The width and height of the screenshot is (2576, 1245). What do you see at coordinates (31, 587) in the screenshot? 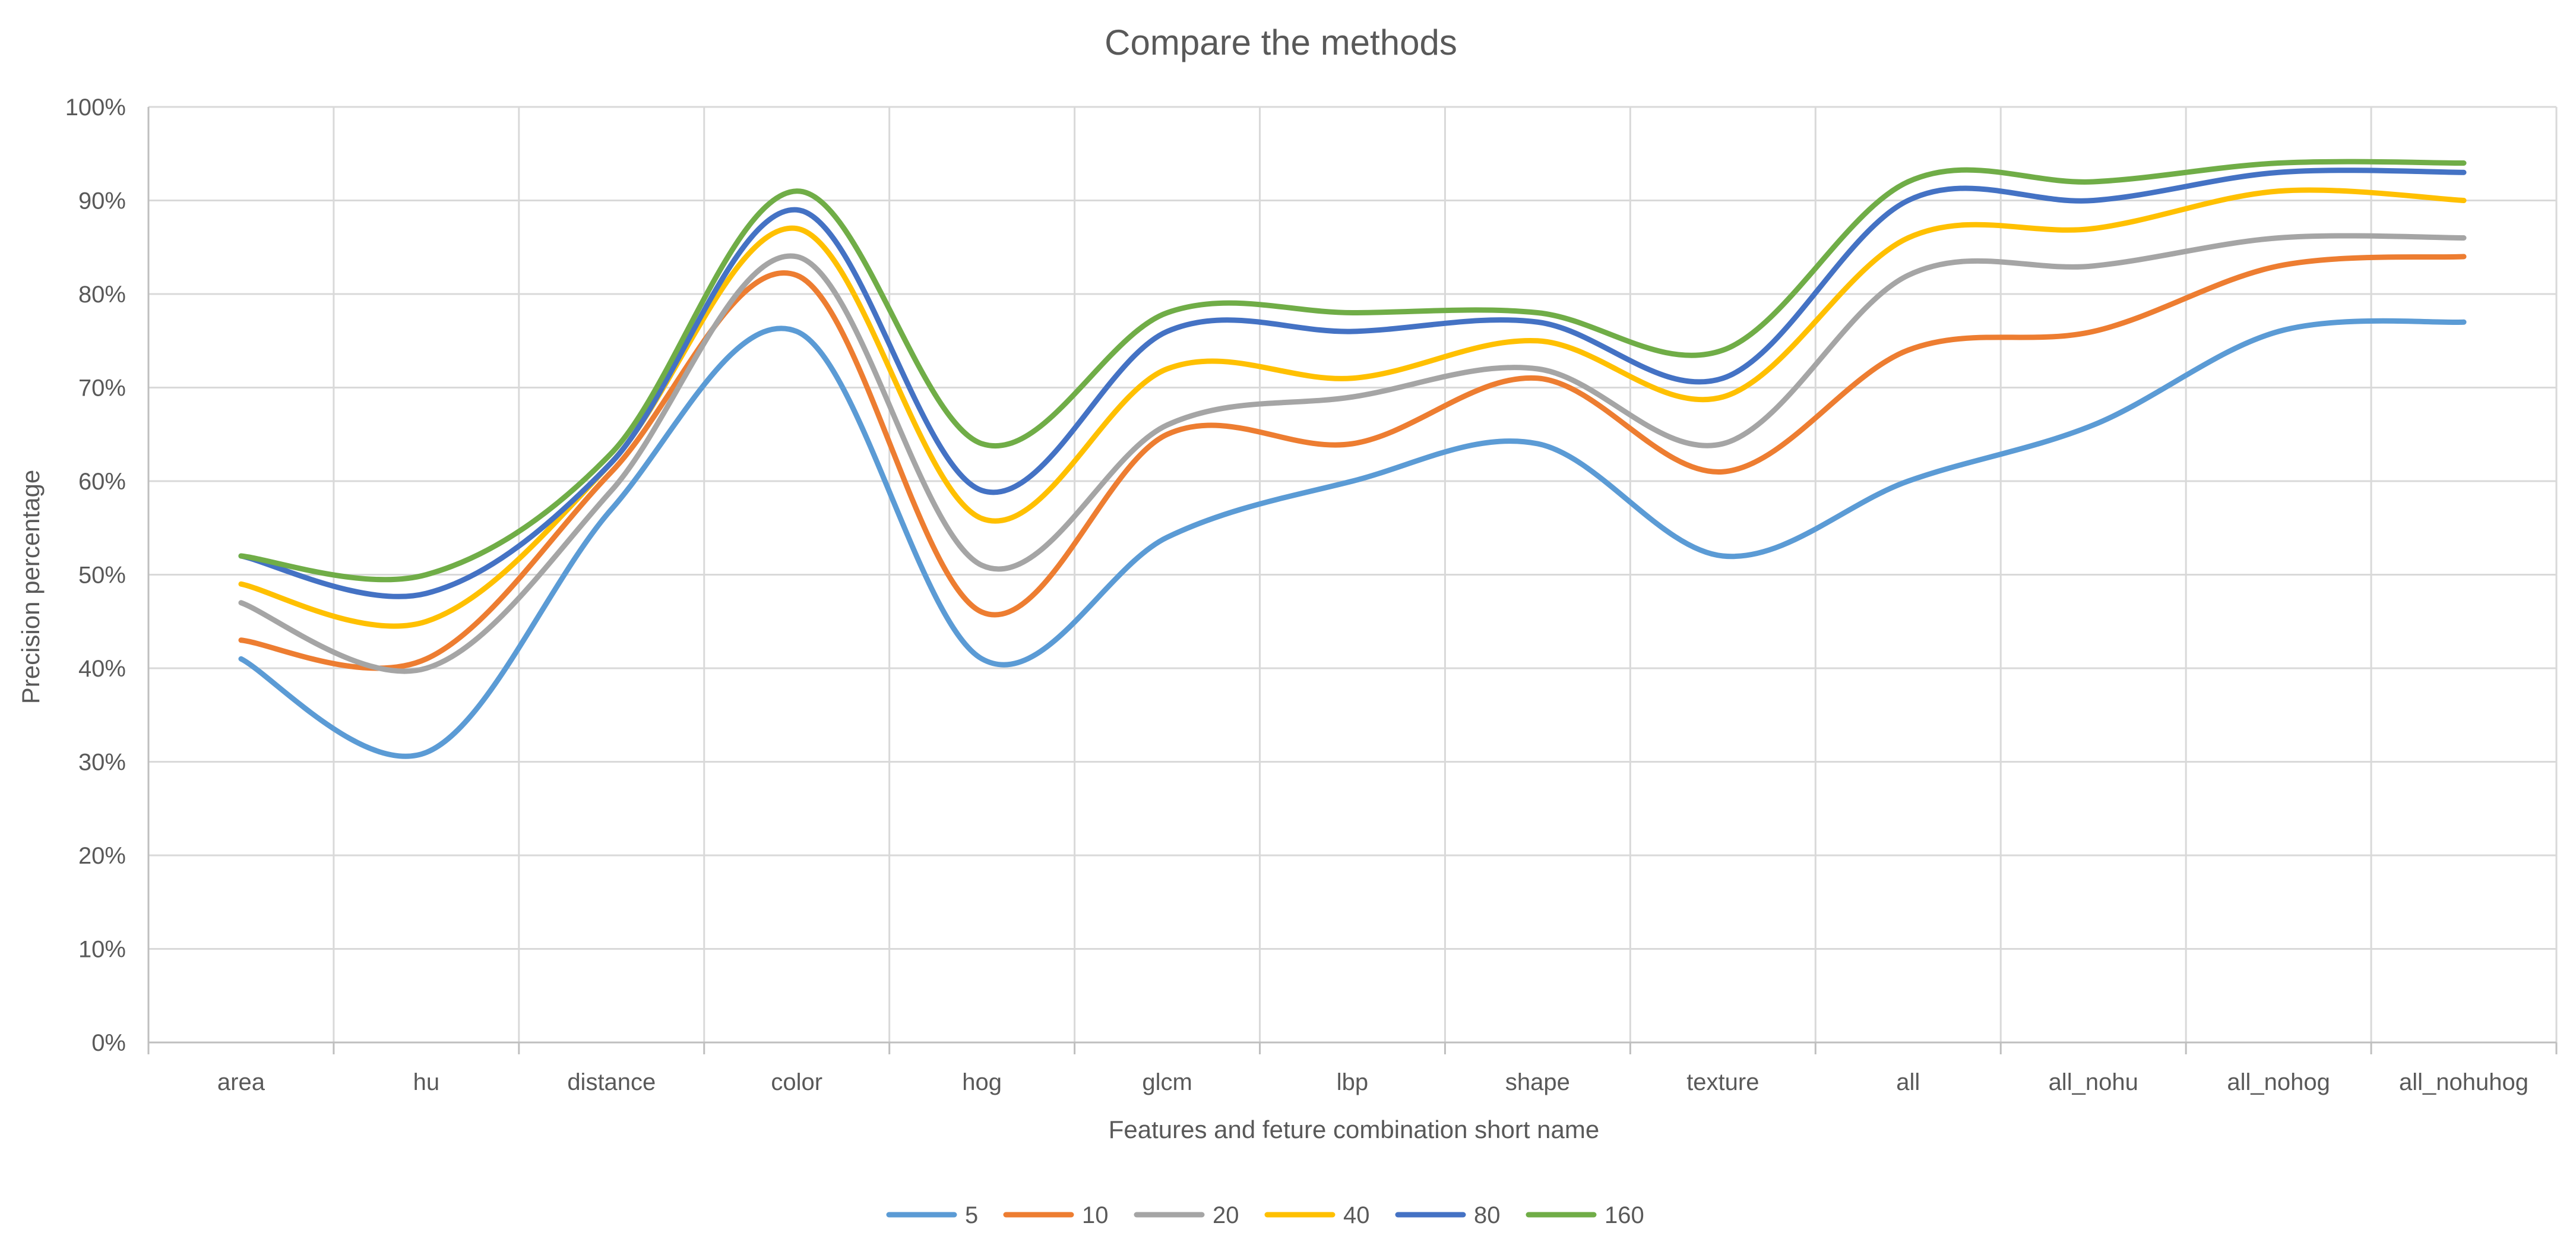
I see `y-axis-title: Precision percentage` at bounding box center [31, 587].